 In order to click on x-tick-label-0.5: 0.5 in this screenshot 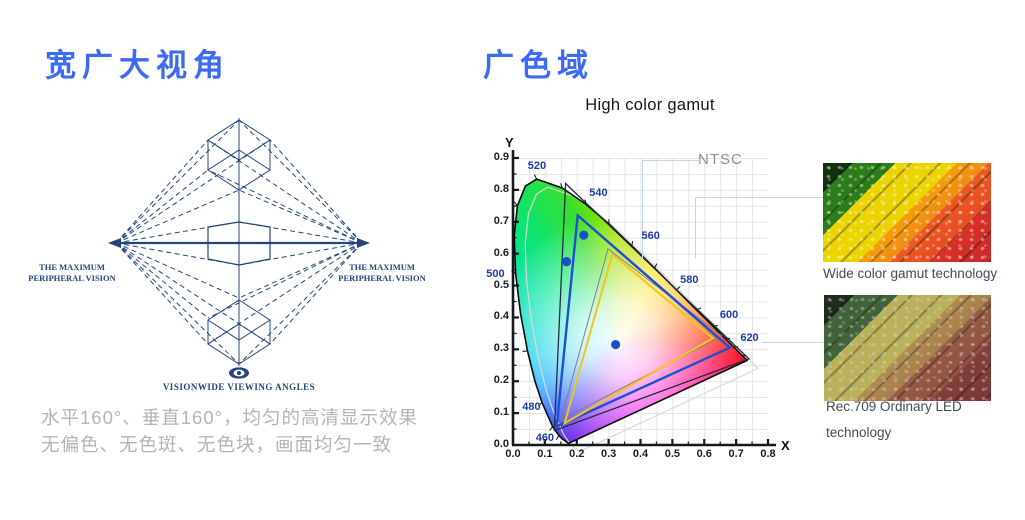, I will do `click(672, 454)`.